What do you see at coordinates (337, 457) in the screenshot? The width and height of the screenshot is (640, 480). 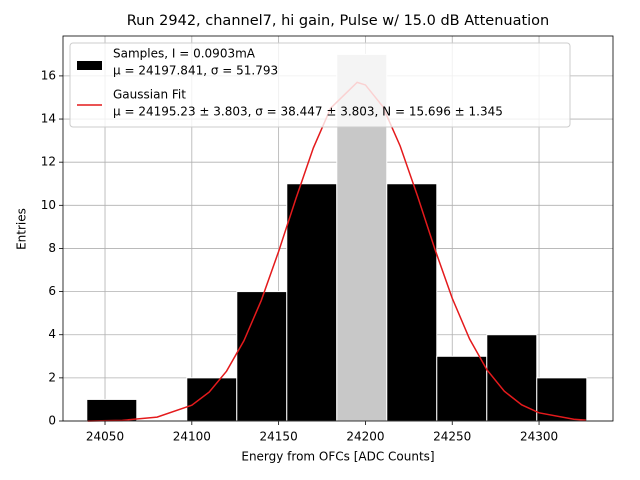 I see `x-axis-label: Energy from OFCs [ADC Counts]` at bounding box center [337, 457].